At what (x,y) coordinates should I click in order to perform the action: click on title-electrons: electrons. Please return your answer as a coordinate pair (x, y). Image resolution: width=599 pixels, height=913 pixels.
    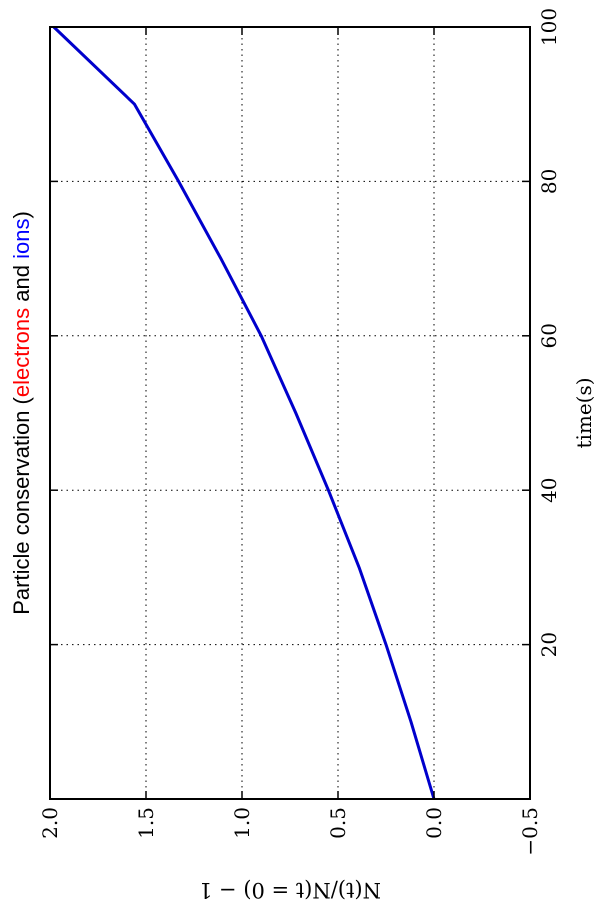
    Looking at the image, I should click on (21, 352).